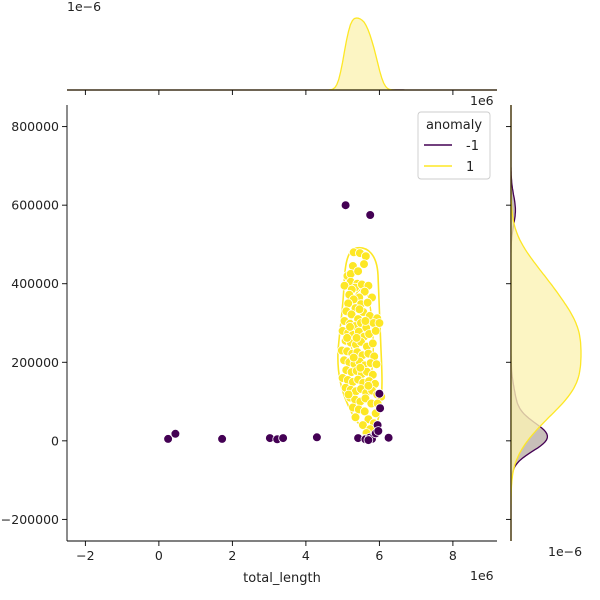 Image resolution: width=600 pixels, height=600 pixels. I want to click on y-axis-ticks: −200000 0 200000 400000 600000 800000, so click(34, 323).